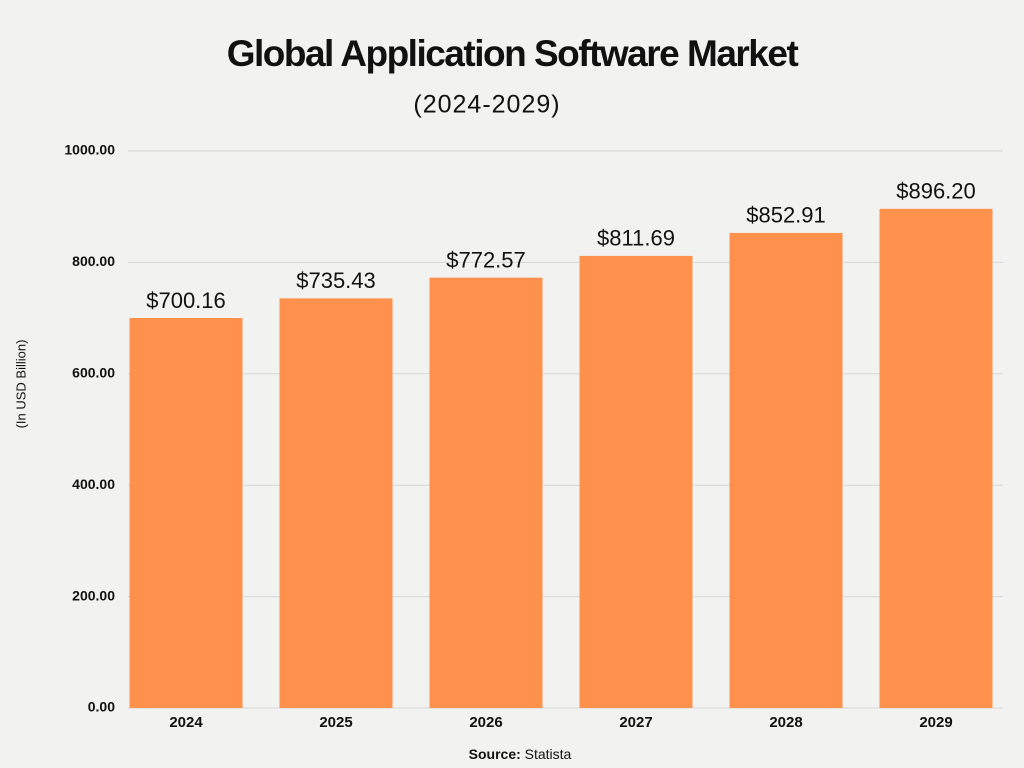  I want to click on chart-title: Global Application Software Market, so click(513, 53).